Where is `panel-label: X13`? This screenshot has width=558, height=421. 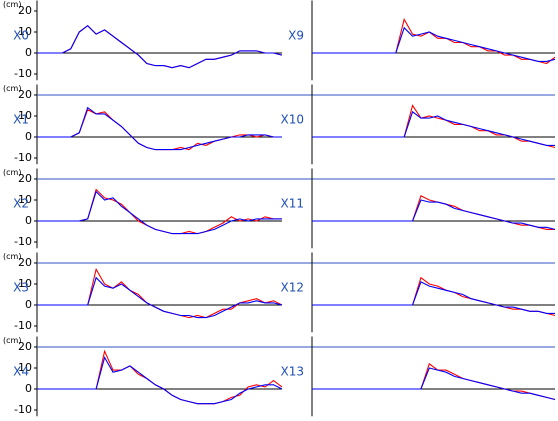 panel-label: X13 is located at coordinates (293, 372).